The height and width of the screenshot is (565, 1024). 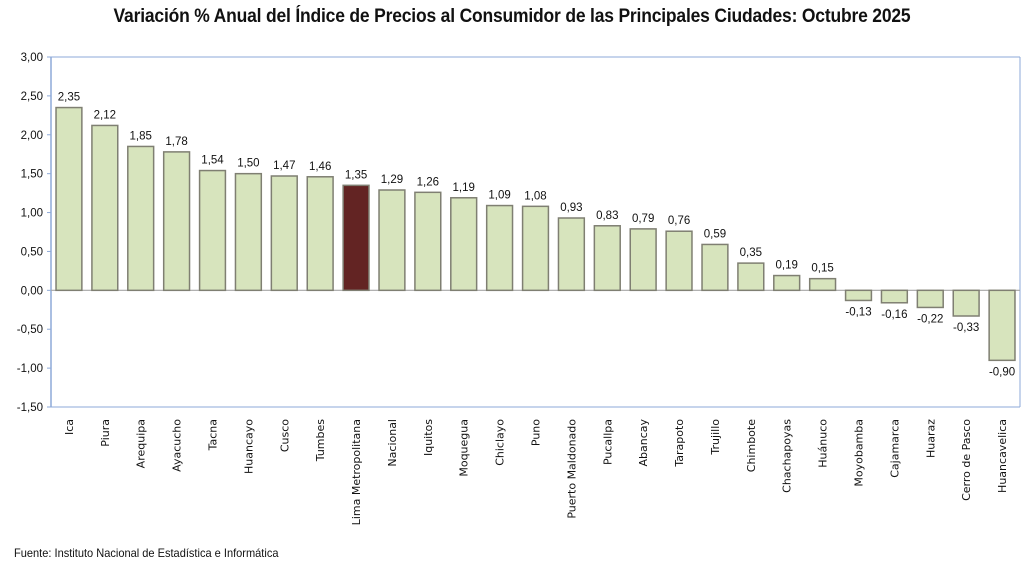 What do you see at coordinates (679, 443) in the screenshot?
I see `category-label: Tarapoto` at bounding box center [679, 443].